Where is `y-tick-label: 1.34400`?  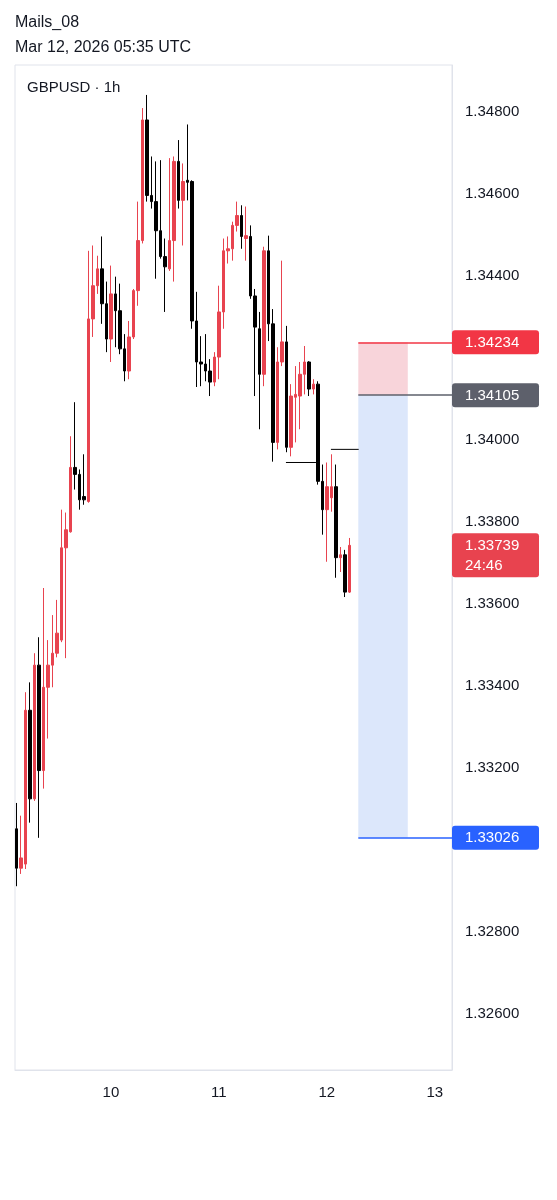 y-tick-label: 1.34400 is located at coordinates (492, 274).